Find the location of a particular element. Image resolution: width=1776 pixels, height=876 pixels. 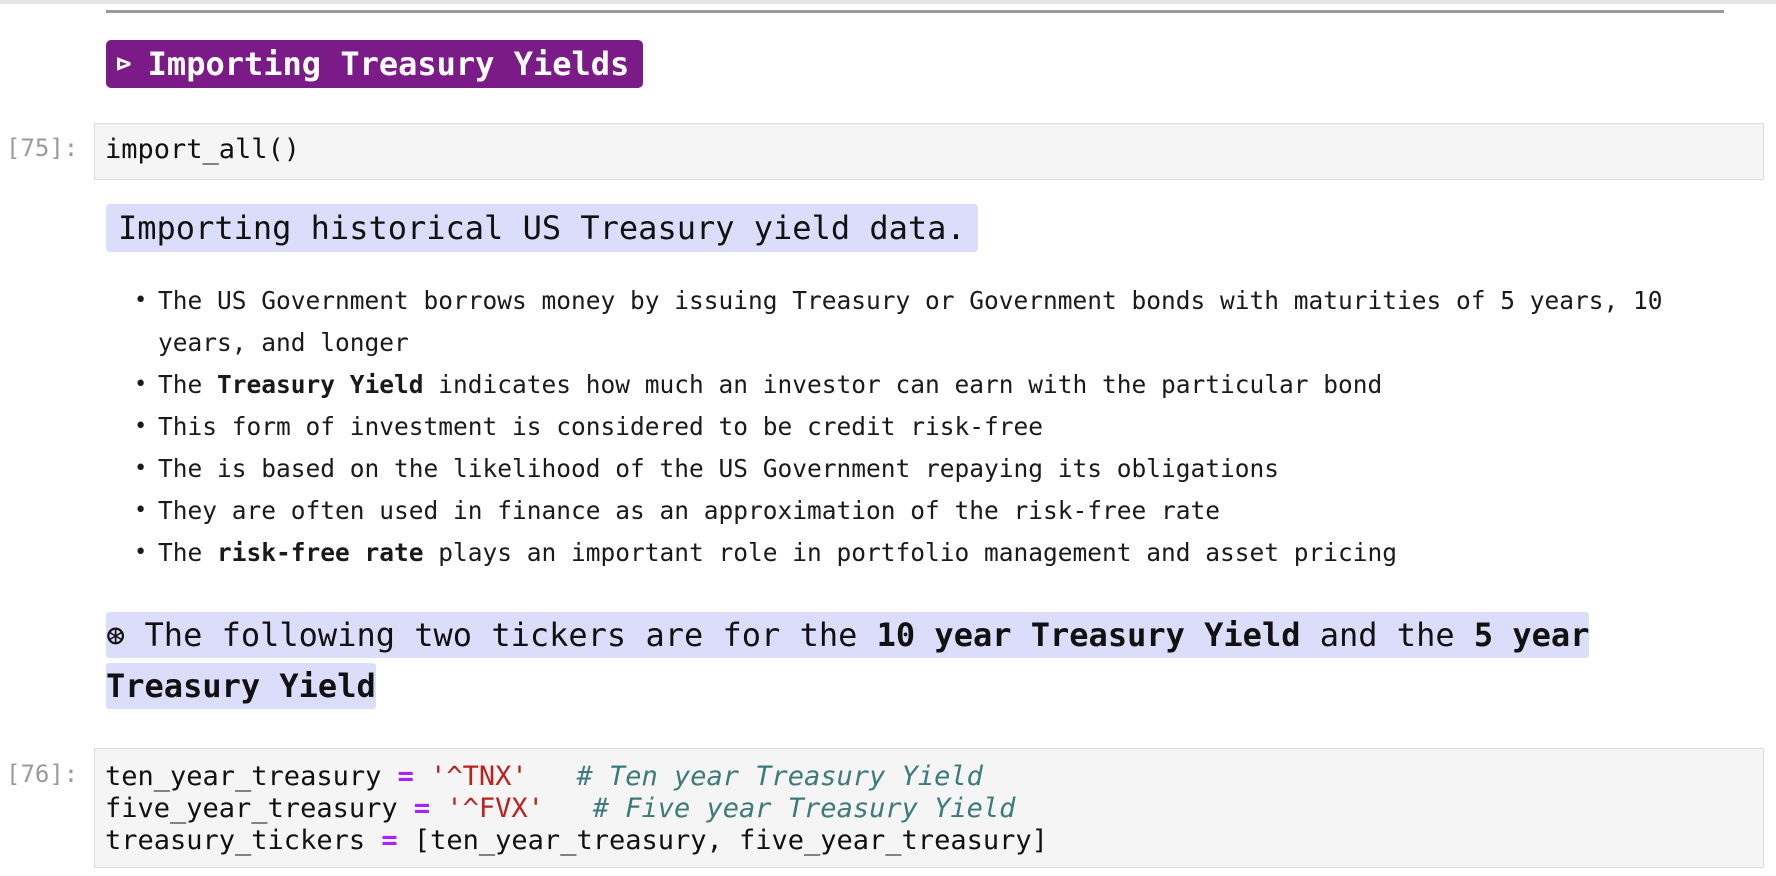

note-text: and the is located at coordinates (1387, 635).